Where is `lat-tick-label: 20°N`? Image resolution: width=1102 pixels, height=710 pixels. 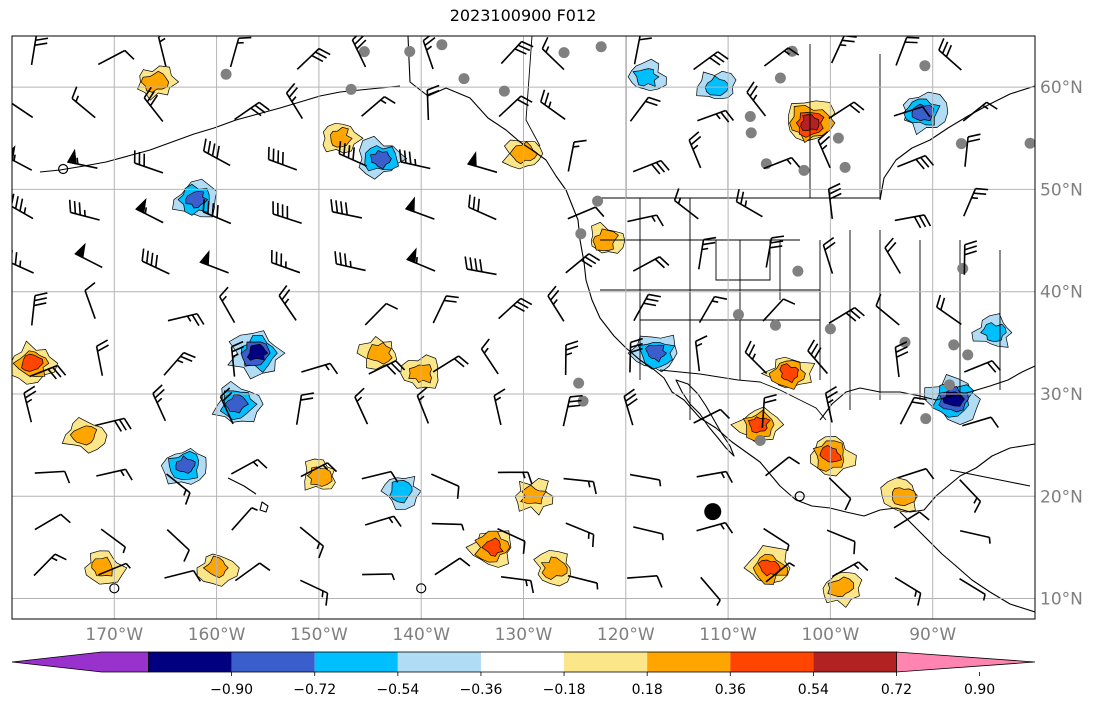 lat-tick-label: 20°N is located at coordinates (1061, 497).